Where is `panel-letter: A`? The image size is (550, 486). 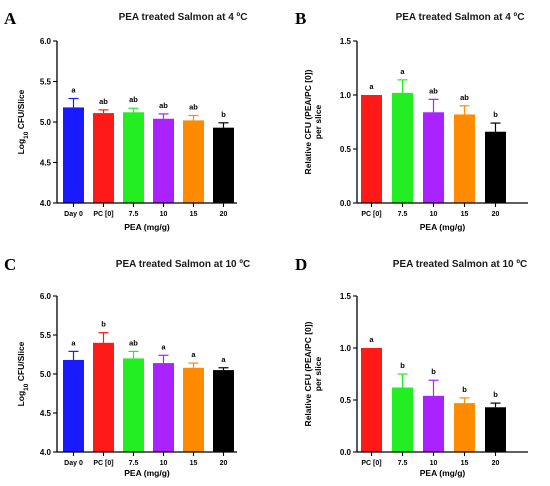 panel-letter: A is located at coordinates (10, 18).